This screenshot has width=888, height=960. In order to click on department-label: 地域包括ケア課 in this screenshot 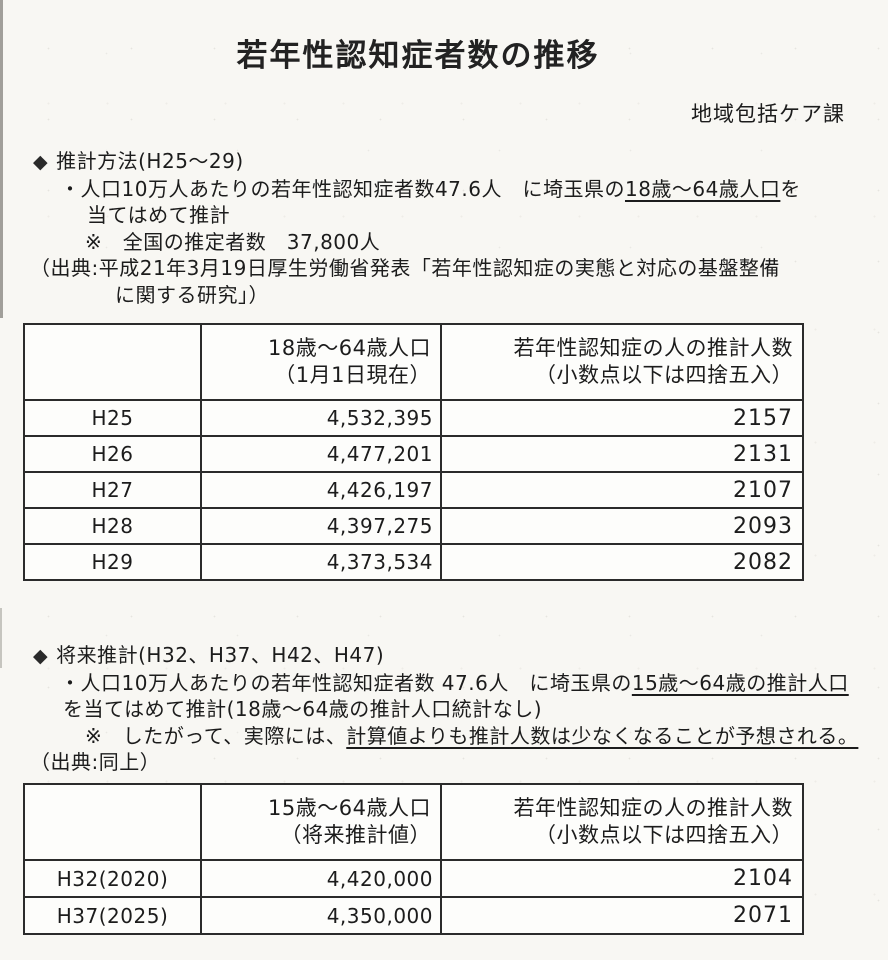, I will do `click(768, 114)`.